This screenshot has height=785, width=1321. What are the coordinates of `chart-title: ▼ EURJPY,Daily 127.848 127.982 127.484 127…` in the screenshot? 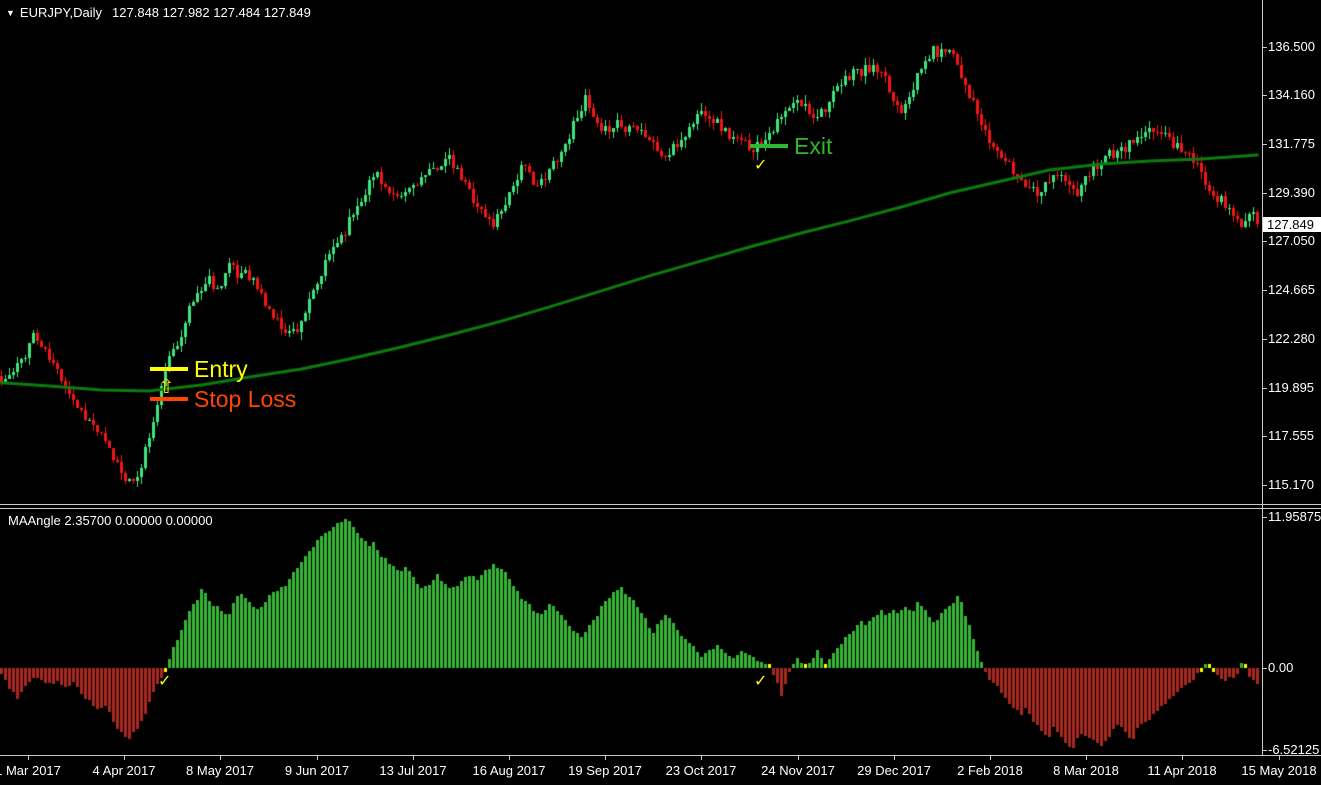 It's located at (158, 12).